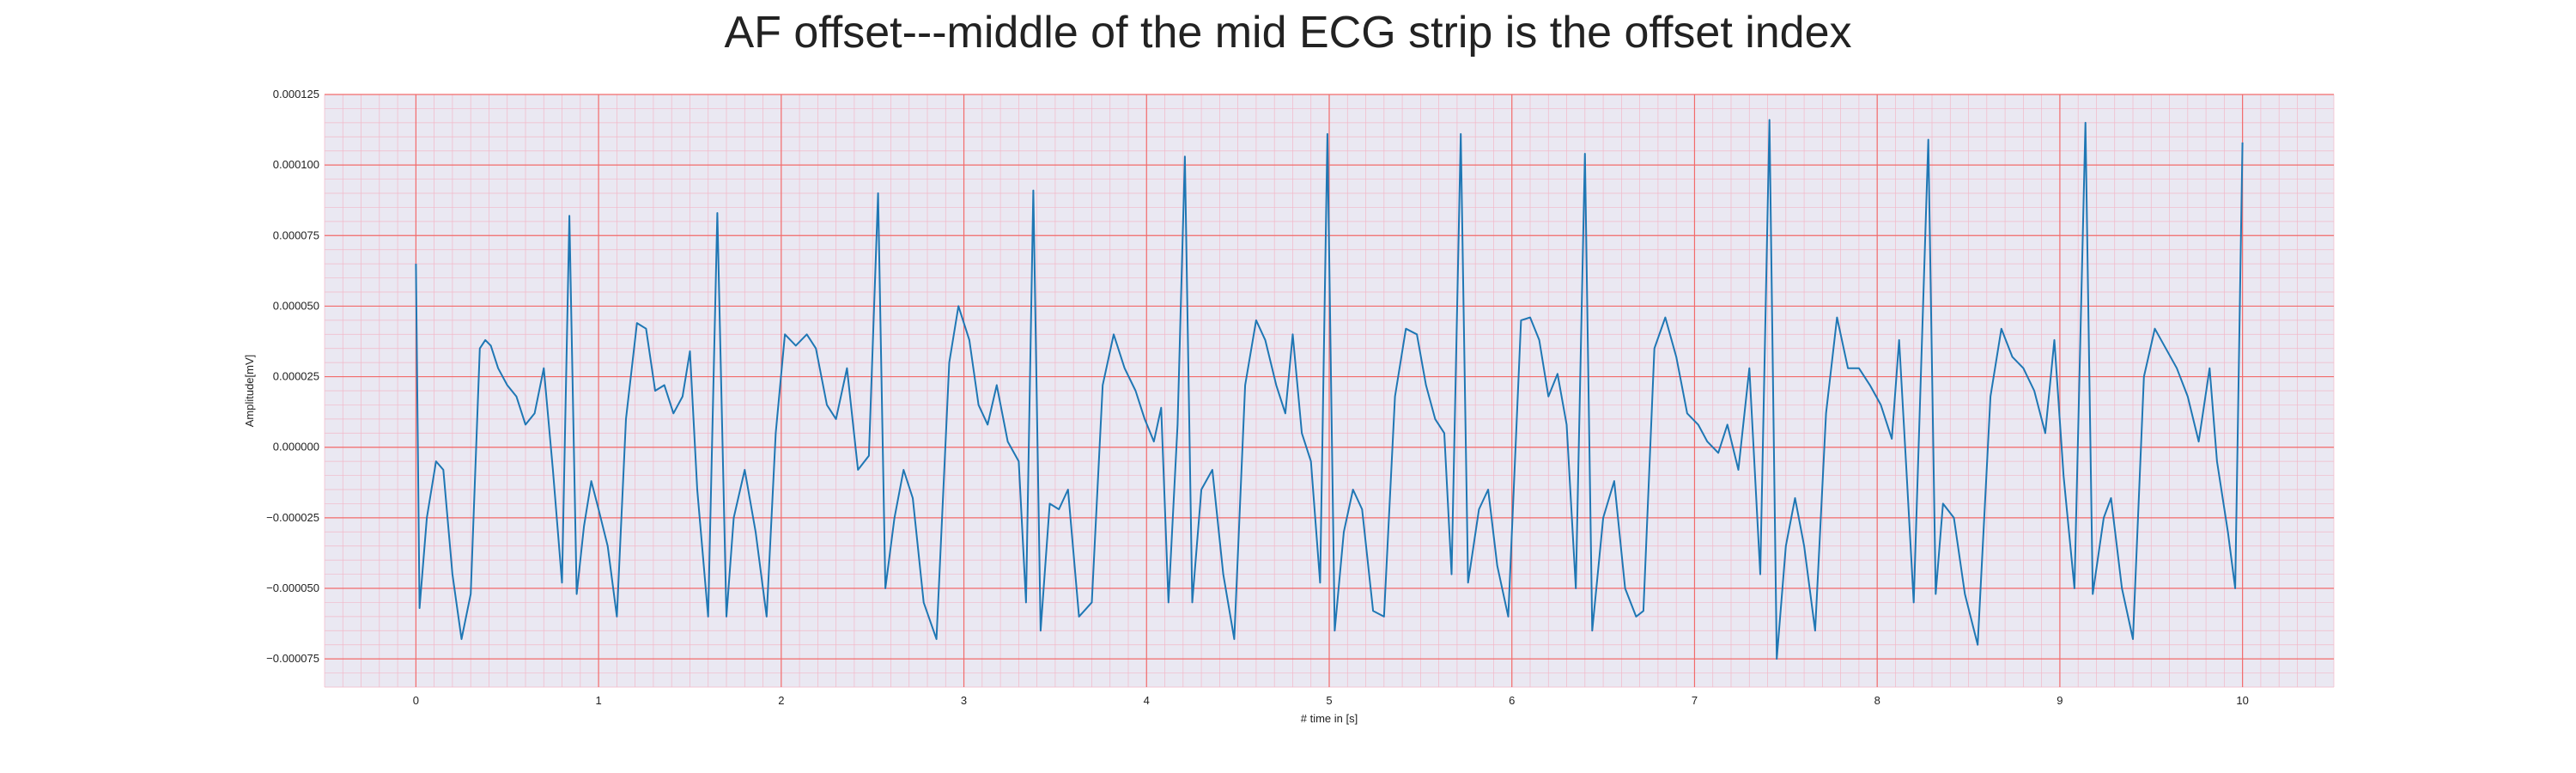  Describe the element at coordinates (296, 94) in the screenshot. I see `y-tick-label: 0.000125` at that location.